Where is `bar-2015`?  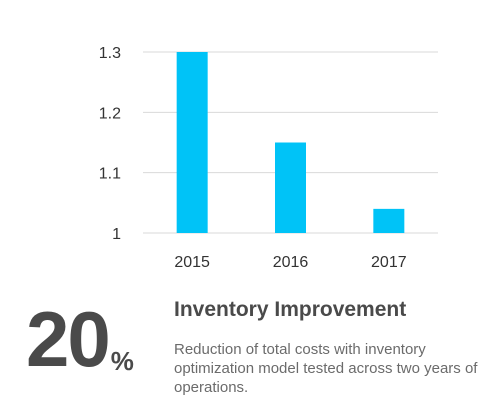 bar-2015 is located at coordinates (192, 142).